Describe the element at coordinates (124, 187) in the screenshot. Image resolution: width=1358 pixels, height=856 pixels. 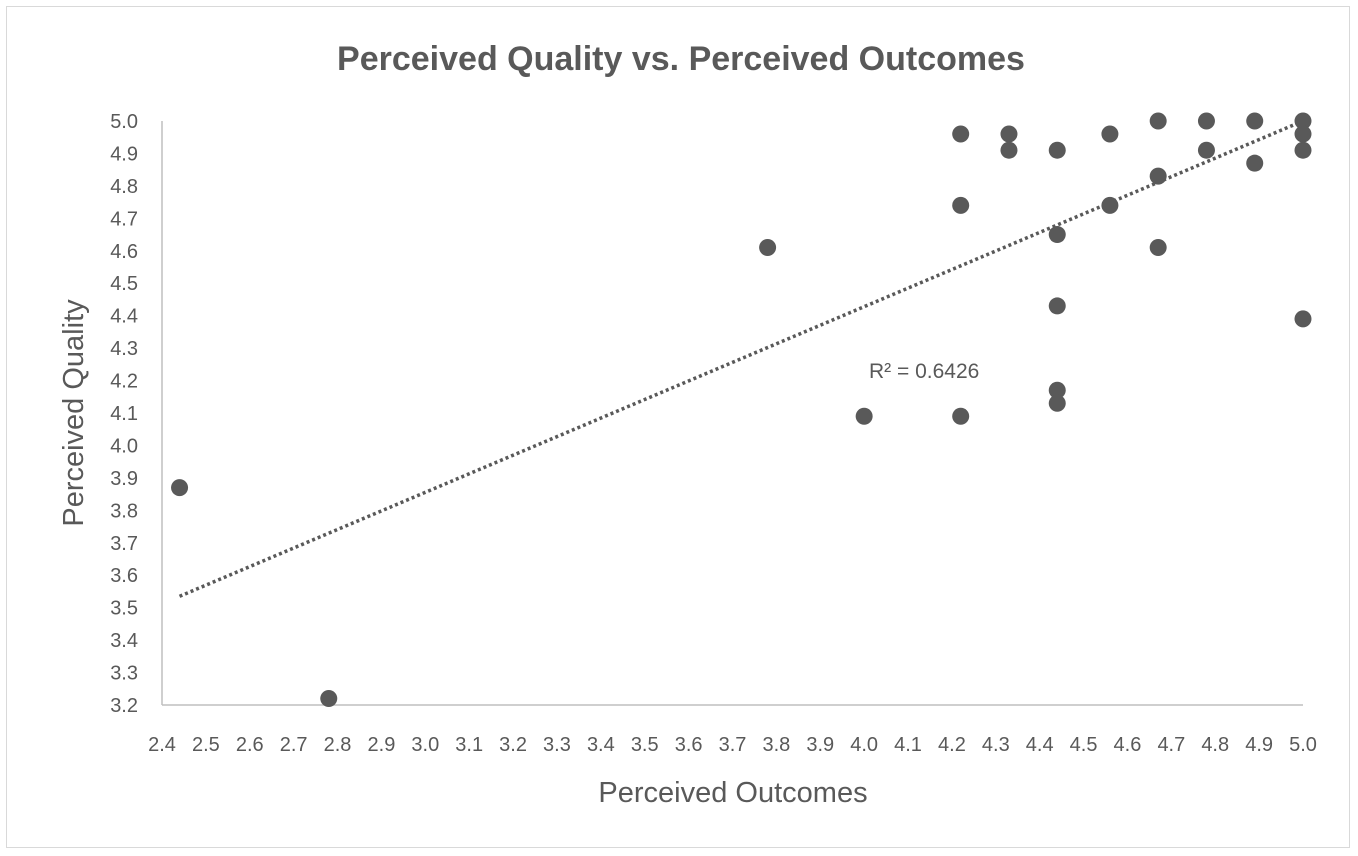
I see `y-tick-label: 4.8` at that location.